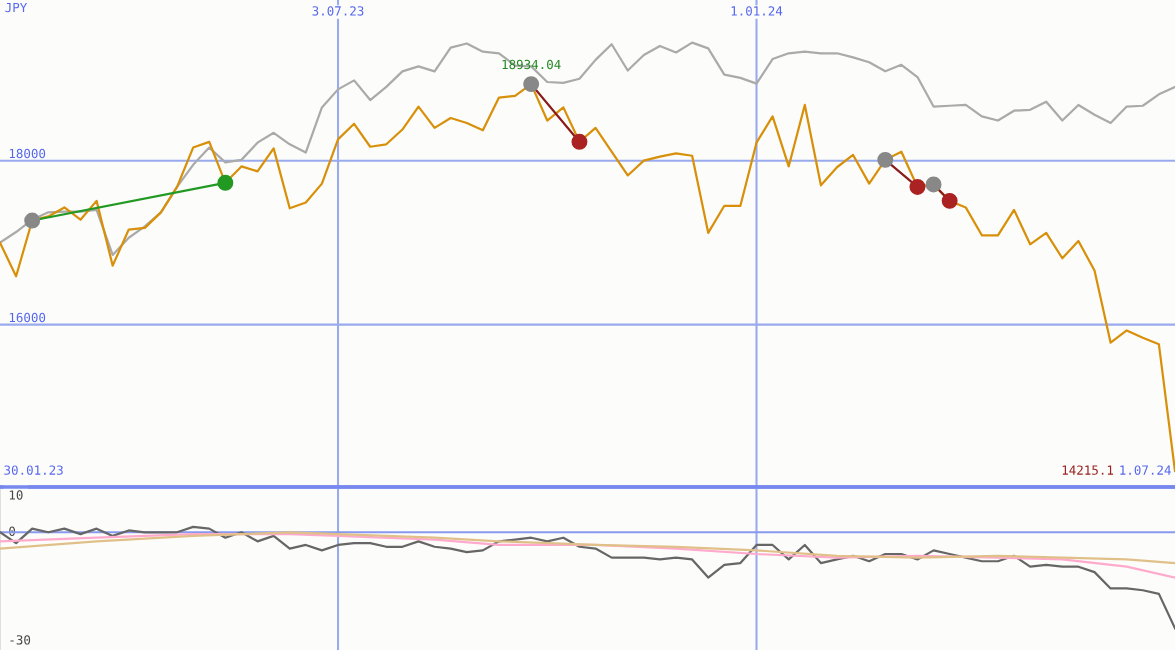  What do you see at coordinates (16, 495) in the screenshot?
I see `y-tick-label: 10` at bounding box center [16, 495].